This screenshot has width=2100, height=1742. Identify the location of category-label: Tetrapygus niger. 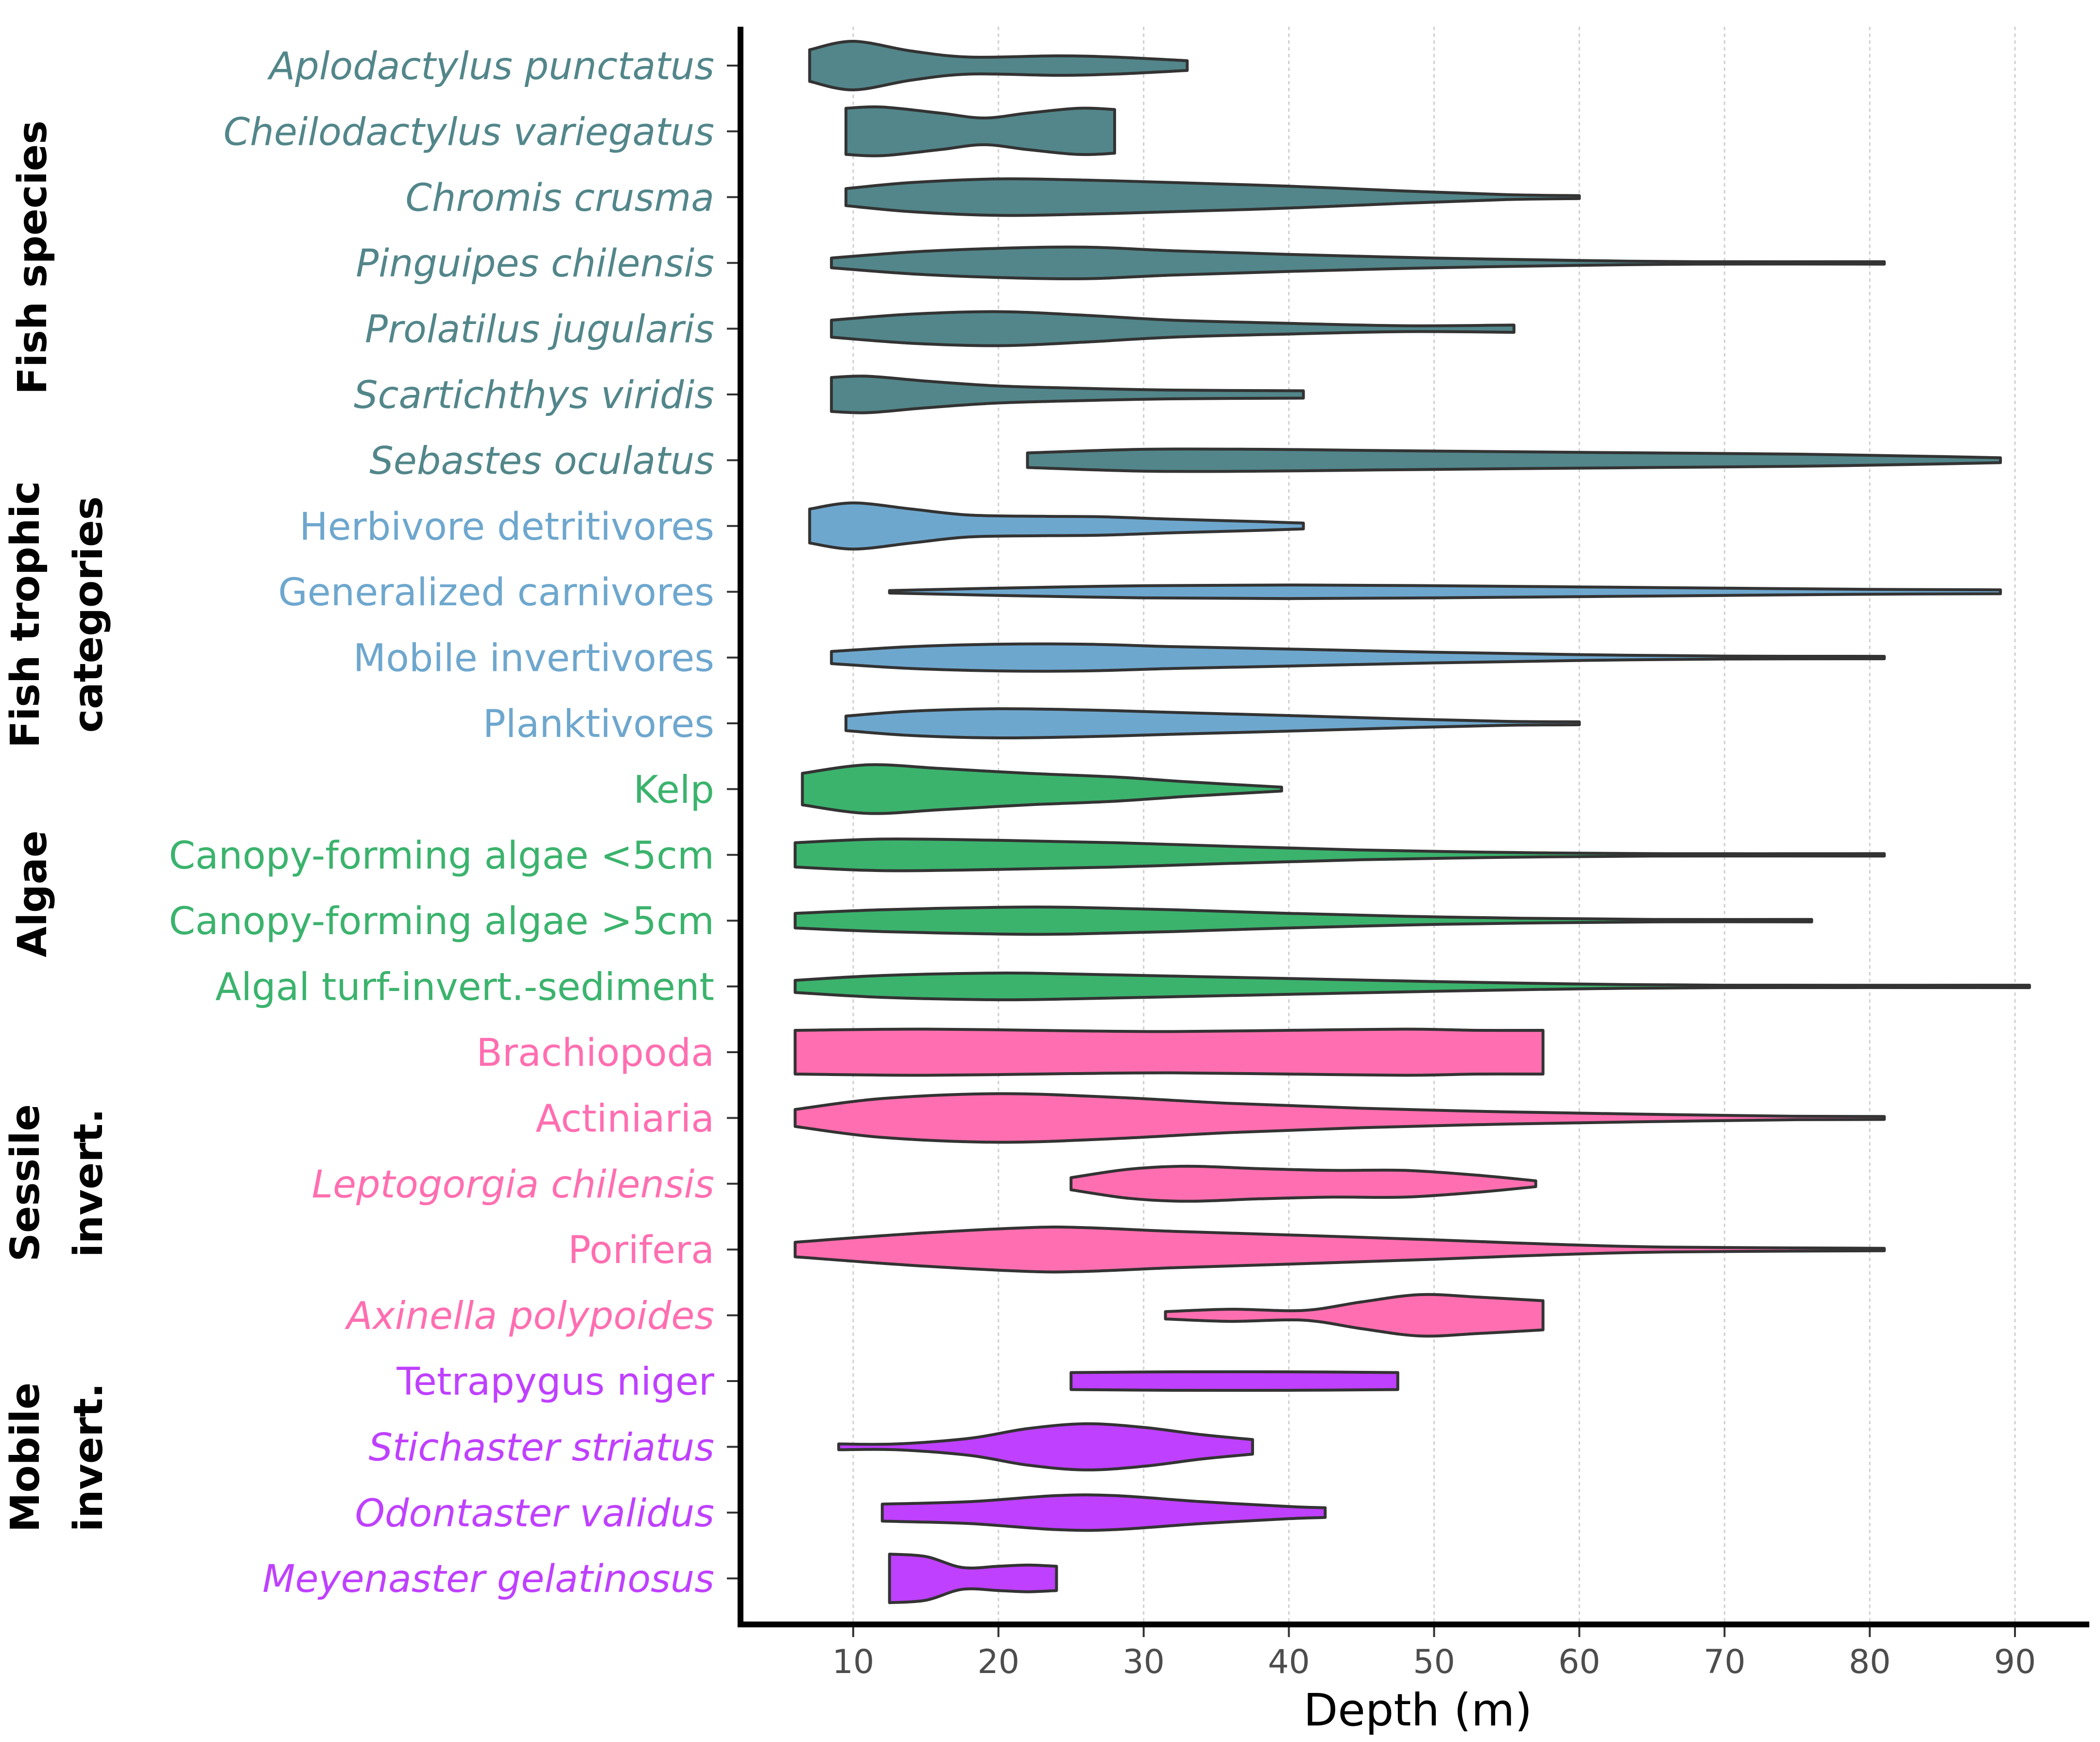
(555, 1382).